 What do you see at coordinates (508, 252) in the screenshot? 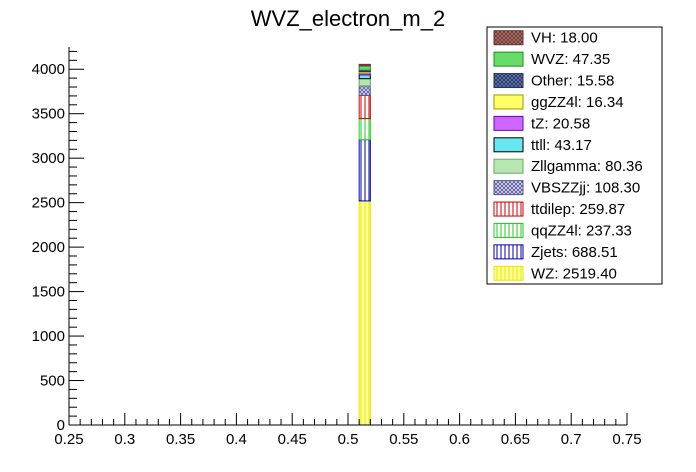
I see `legend-swatch-zjets` at bounding box center [508, 252].